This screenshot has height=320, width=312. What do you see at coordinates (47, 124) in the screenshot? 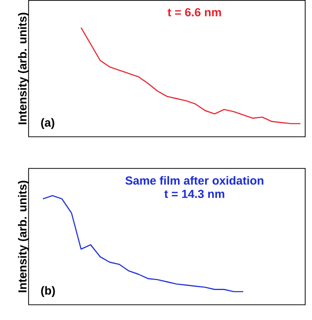
I see `annotation: (a)` at bounding box center [47, 124].